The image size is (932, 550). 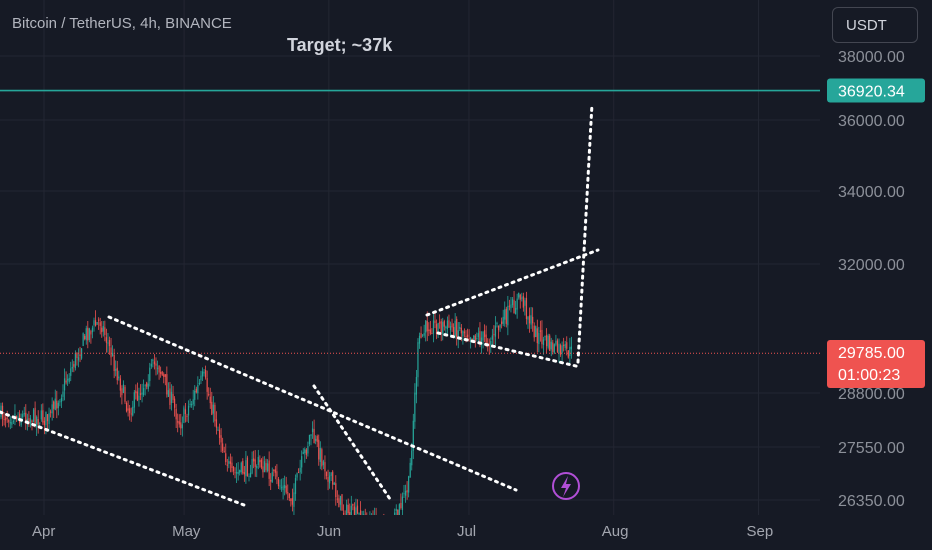 What do you see at coordinates (871, 121) in the screenshot?
I see `price-axis-label: 36000.00` at bounding box center [871, 121].